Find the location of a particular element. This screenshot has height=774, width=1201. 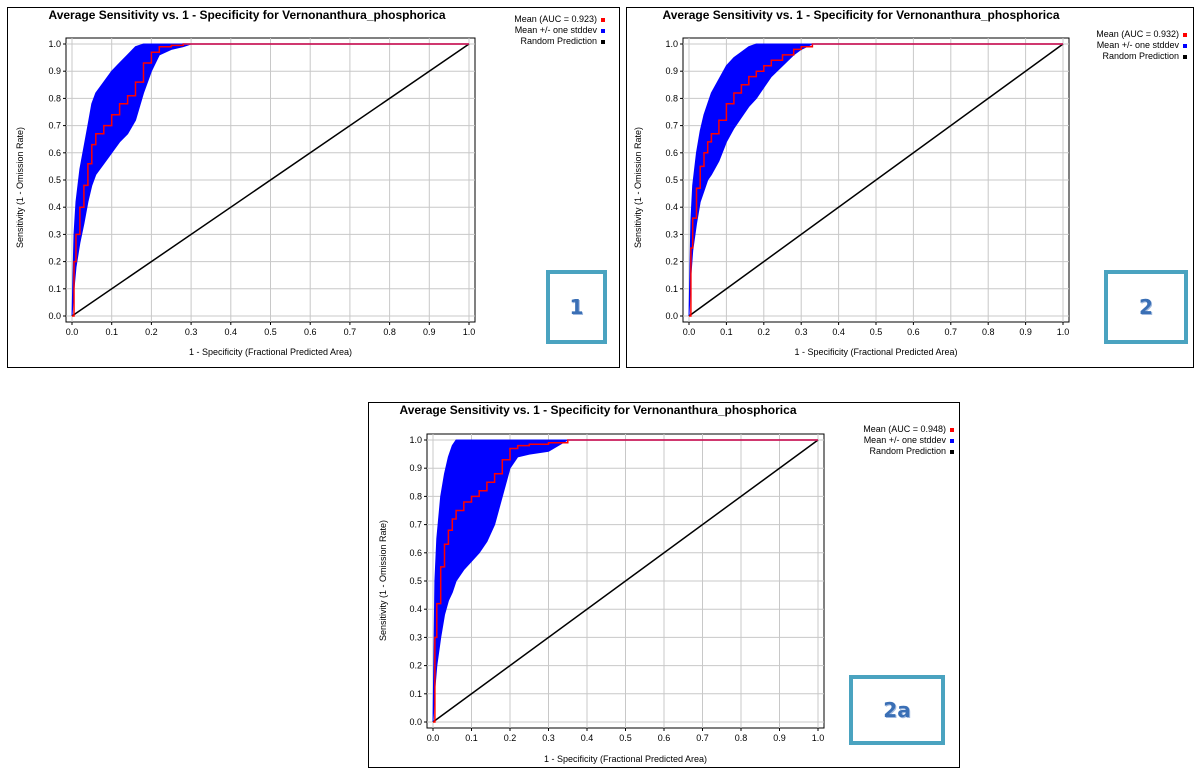

badge-label: 1 is located at coordinates (576, 307).